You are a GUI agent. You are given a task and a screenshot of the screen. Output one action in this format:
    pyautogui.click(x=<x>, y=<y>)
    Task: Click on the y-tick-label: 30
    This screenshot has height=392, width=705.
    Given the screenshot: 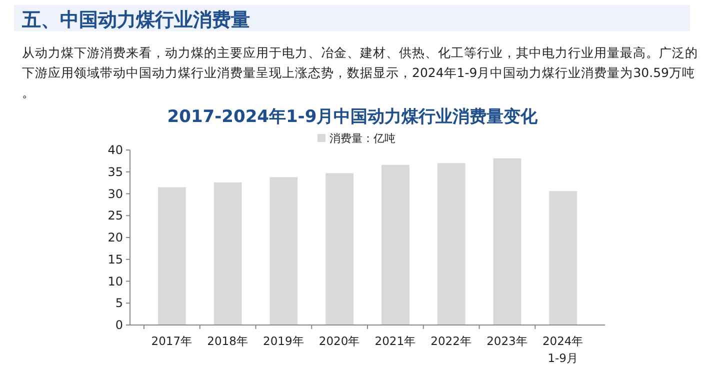 What is the action you would take?
    pyautogui.click(x=115, y=193)
    